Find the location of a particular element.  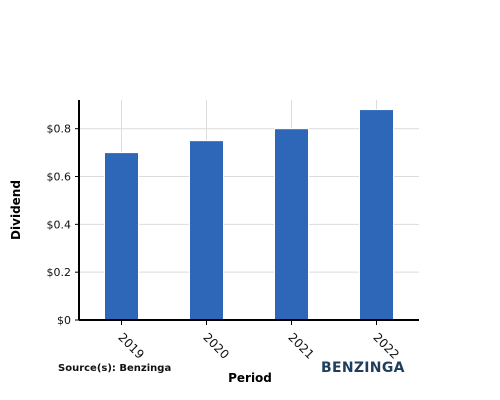

y-axis-label: Dividend is located at coordinates (16, 210).